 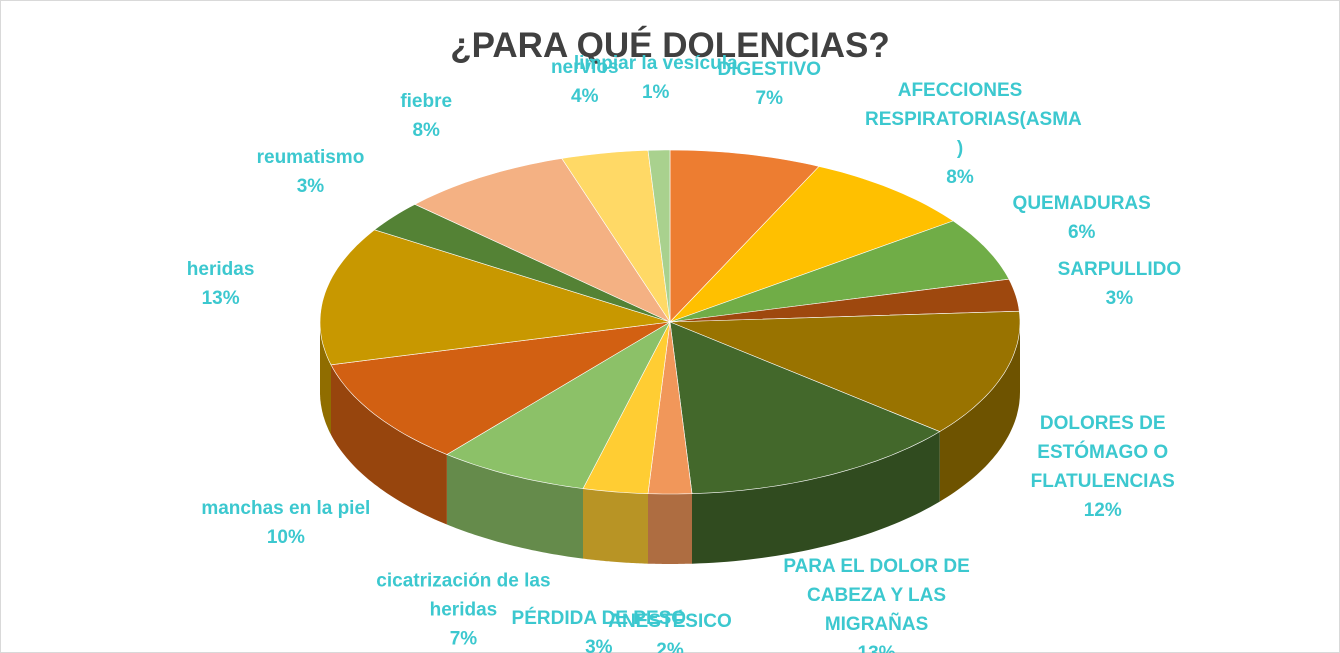 I want to click on data-label: nervios 4%, so click(x=585, y=82).